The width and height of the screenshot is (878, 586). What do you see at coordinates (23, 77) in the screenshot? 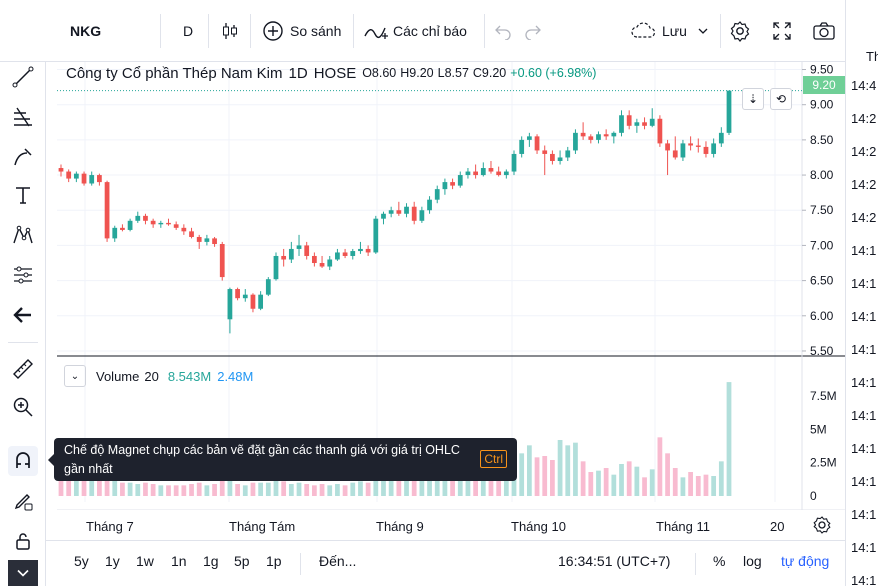
I see `trend-line-icon` at bounding box center [23, 77].